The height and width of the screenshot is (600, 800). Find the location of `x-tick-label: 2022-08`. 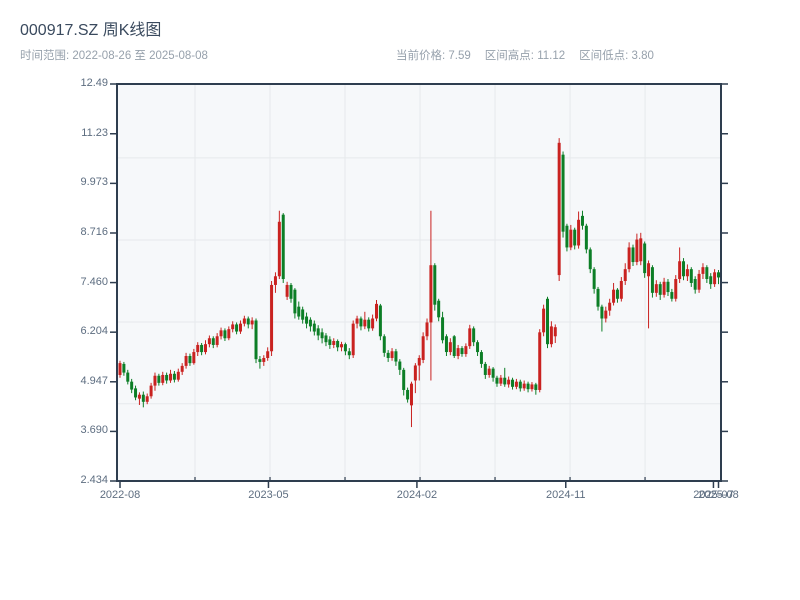

x-tick-label: 2022-08 is located at coordinates (120, 495).